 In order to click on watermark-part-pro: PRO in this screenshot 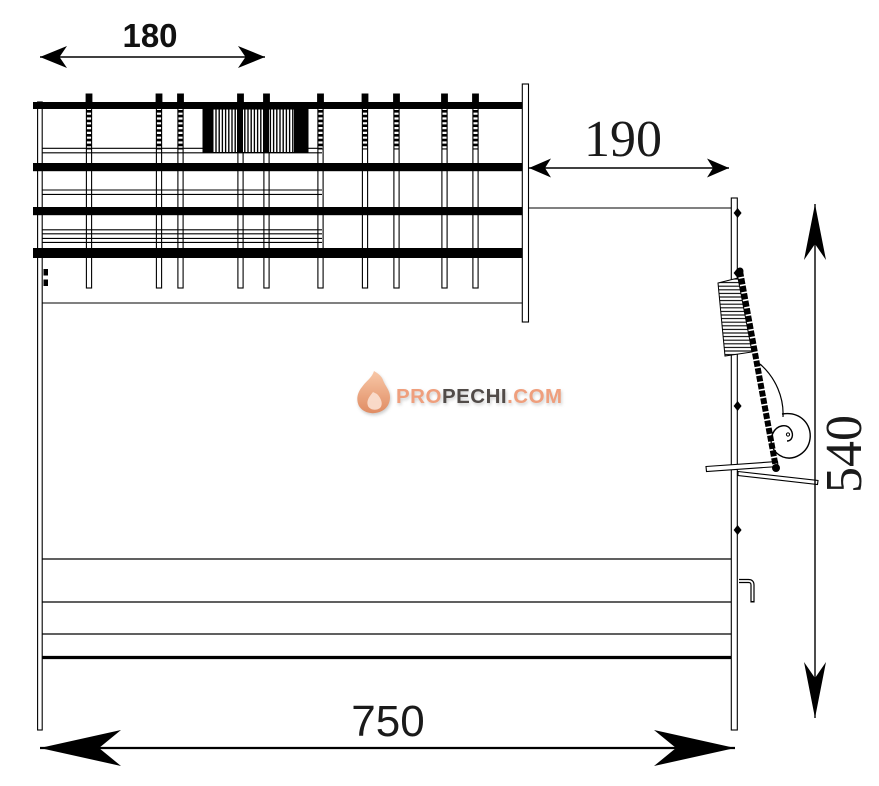, I will do `click(419, 396)`.